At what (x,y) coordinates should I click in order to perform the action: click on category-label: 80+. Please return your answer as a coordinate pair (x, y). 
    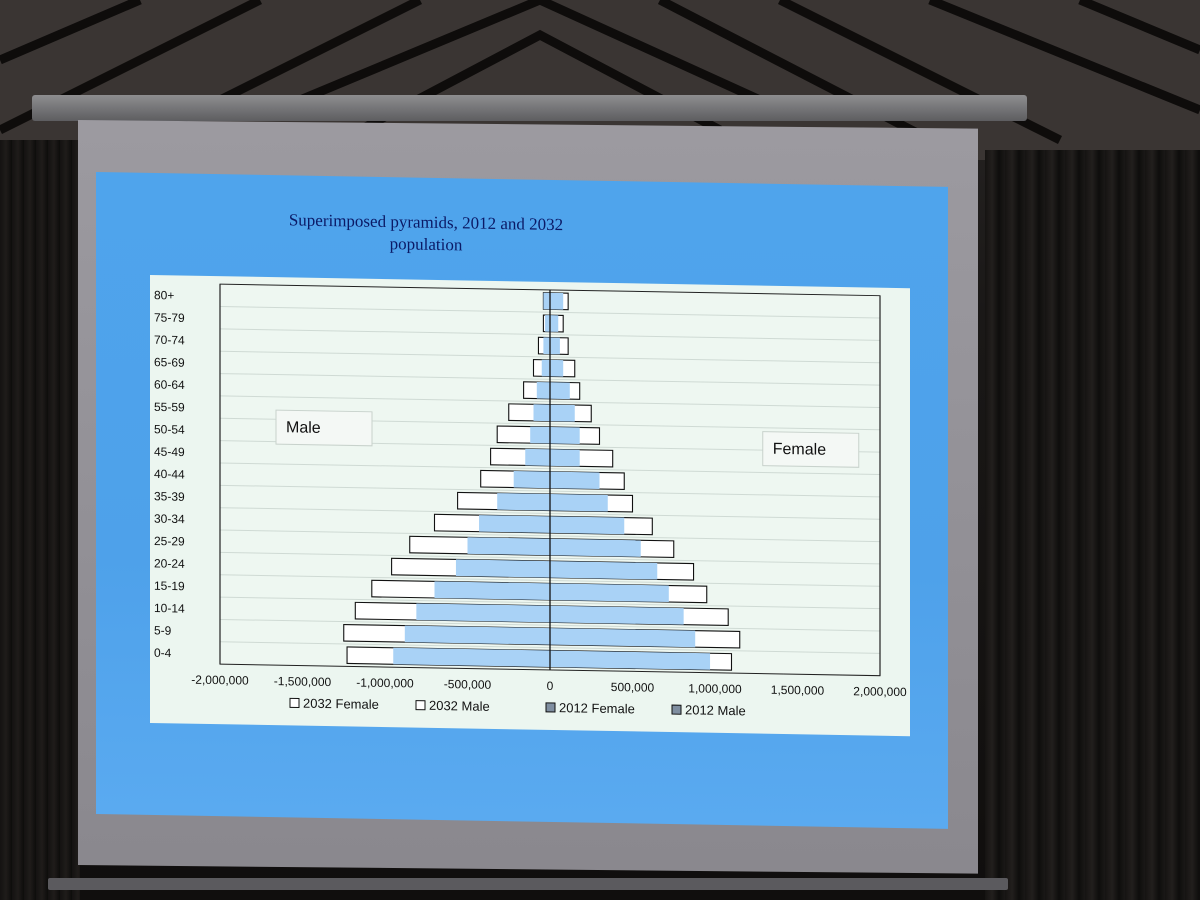
    Looking at the image, I should click on (164, 295).